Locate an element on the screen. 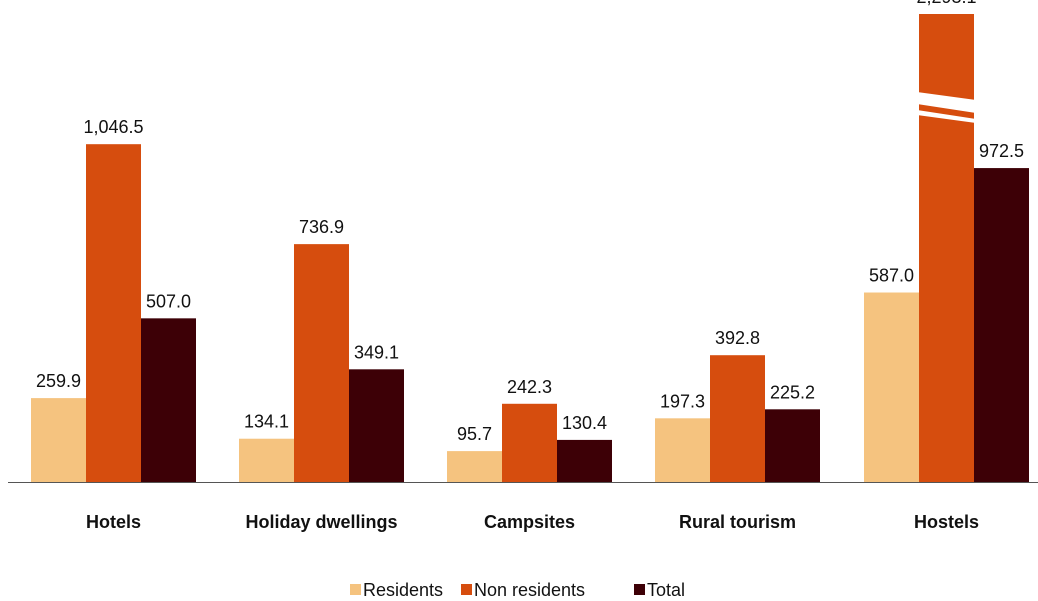 The image size is (1038, 601). legend-label-residents: Residents is located at coordinates (403, 590).